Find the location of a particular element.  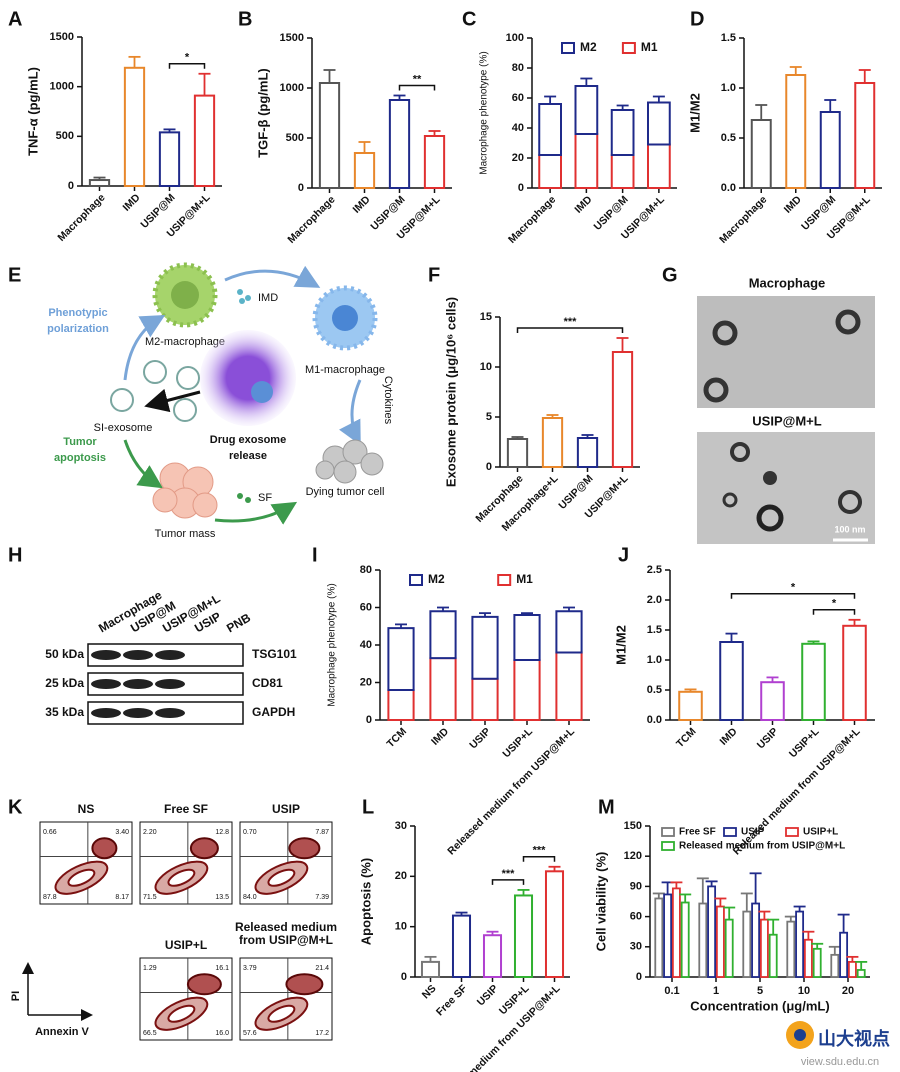

quadrant-value: 7.39 is located at coordinates (322, 897).